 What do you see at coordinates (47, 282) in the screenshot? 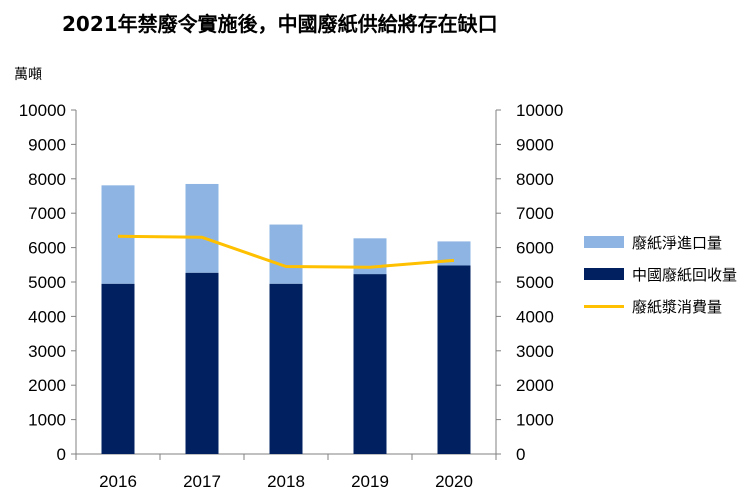
I see `y-tick-label-left: 5000` at bounding box center [47, 282].